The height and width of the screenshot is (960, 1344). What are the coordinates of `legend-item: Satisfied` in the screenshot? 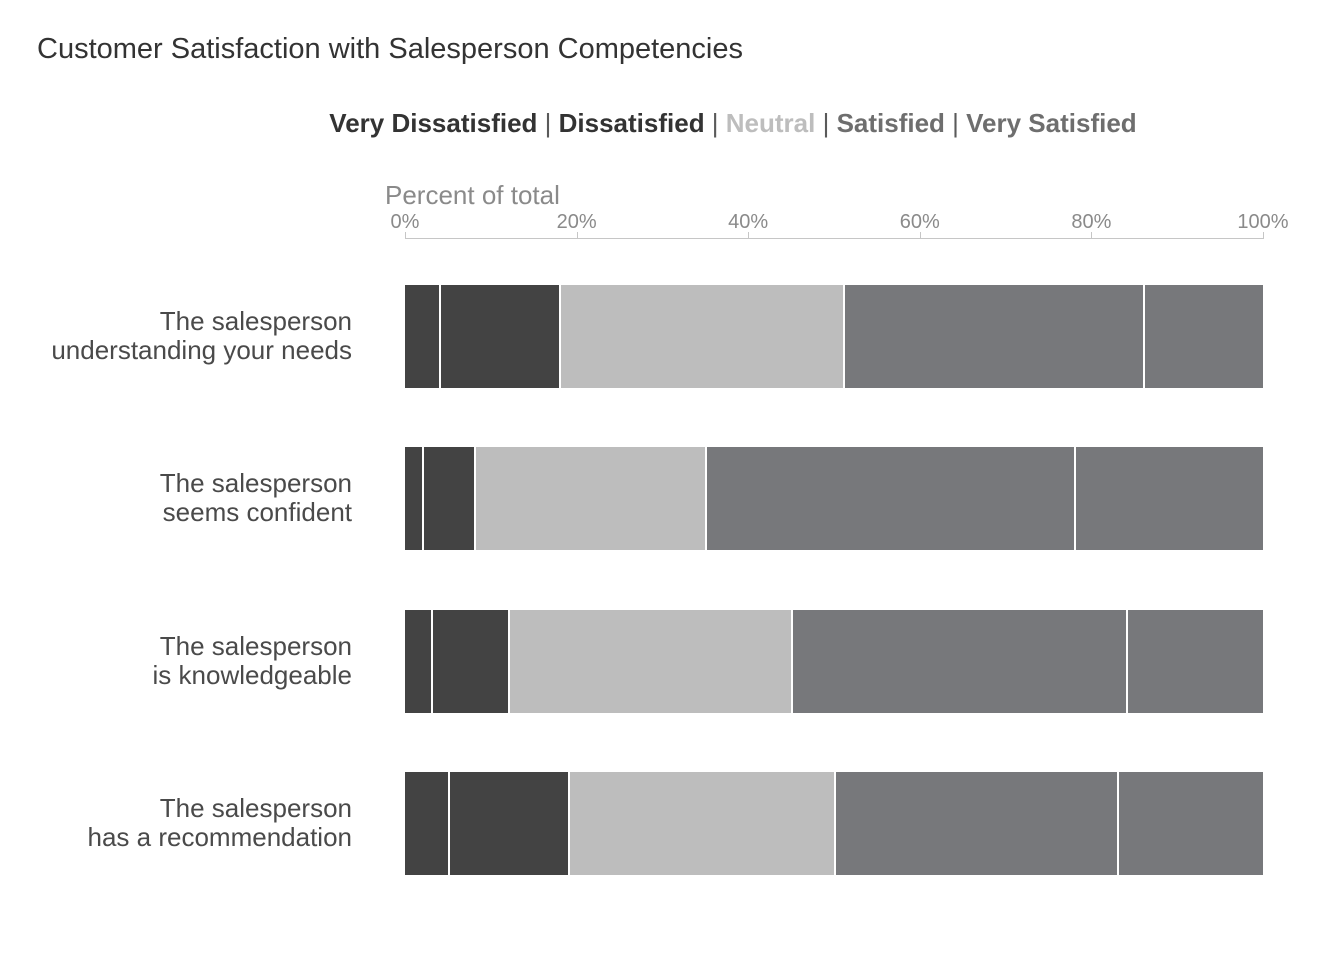 It's located at (890, 123).